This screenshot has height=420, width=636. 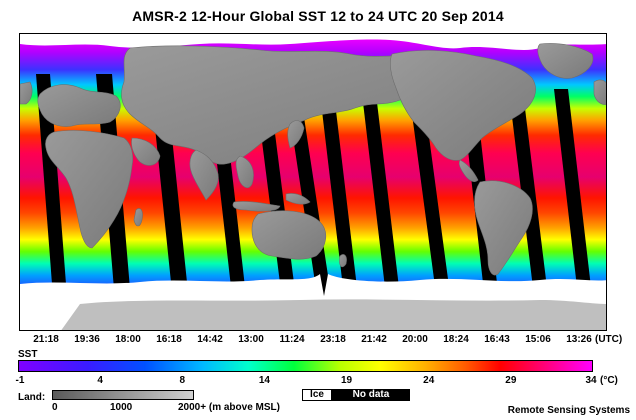 I want to click on time-unit-label: (UTC), so click(x=609, y=339).